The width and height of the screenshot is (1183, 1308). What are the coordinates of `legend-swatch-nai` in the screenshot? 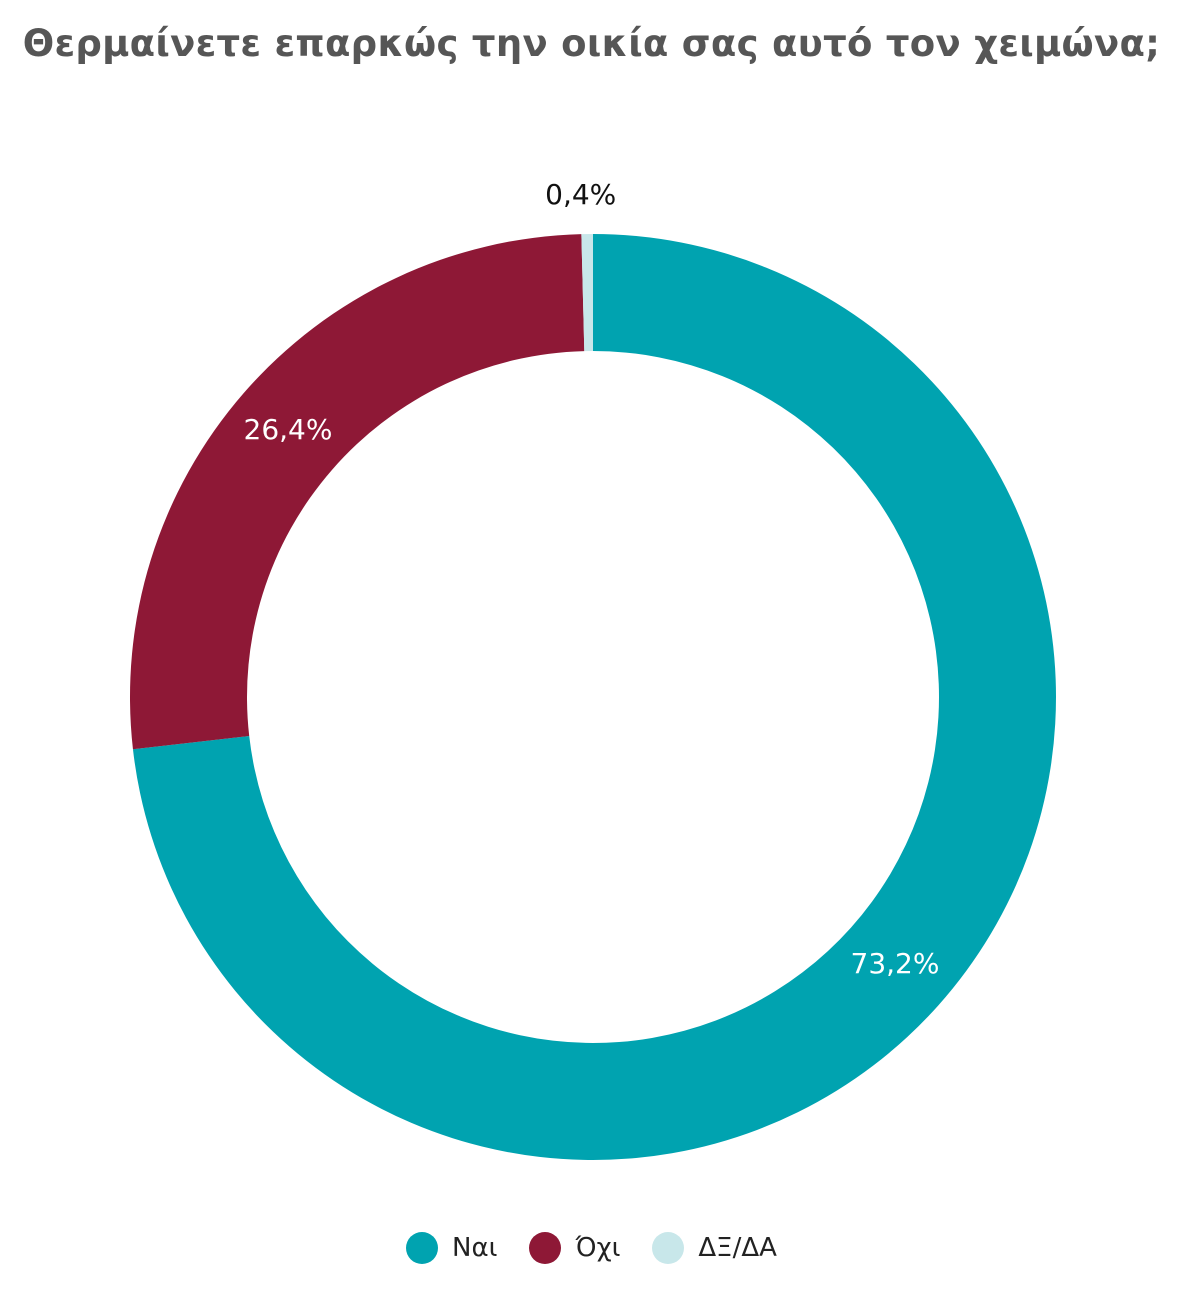 It's located at (422, 1248).